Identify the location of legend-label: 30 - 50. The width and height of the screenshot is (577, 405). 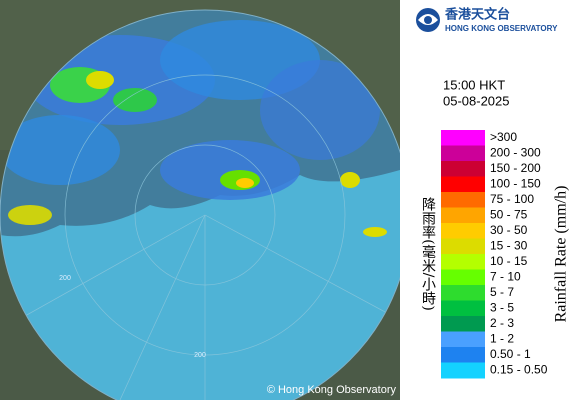
(509, 230).